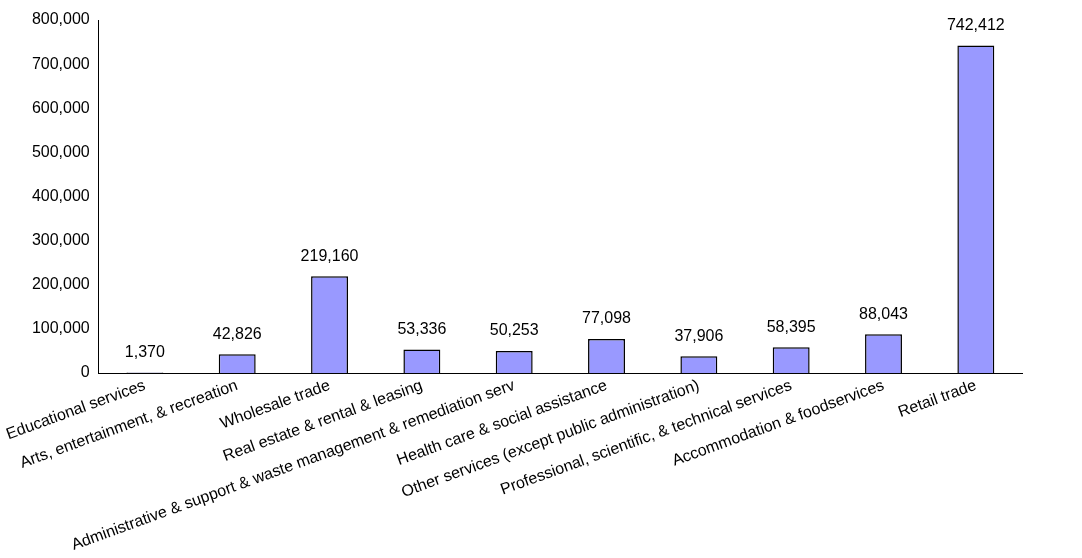  What do you see at coordinates (514, 330) in the screenshot?
I see `data-label: 50,253` at bounding box center [514, 330].